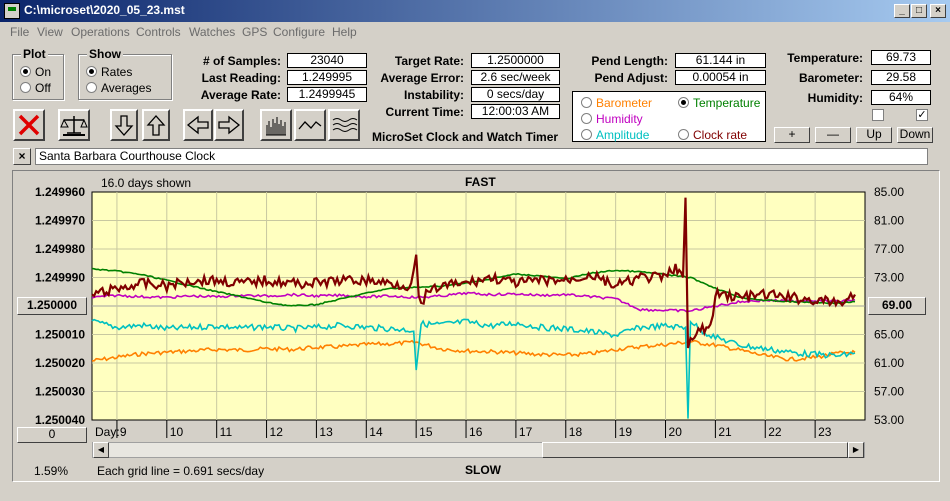 The height and width of the screenshot is (501, 950). Describe the element at coordinates (878, 115) in the screenshot. I see `left-checkbox` at that location.